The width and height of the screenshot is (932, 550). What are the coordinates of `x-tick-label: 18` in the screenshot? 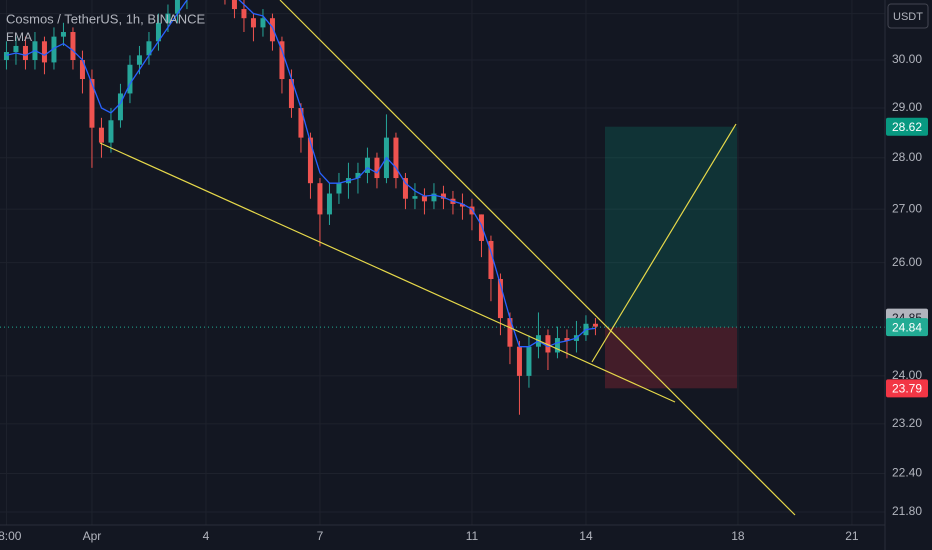 It's located at (738, 536).